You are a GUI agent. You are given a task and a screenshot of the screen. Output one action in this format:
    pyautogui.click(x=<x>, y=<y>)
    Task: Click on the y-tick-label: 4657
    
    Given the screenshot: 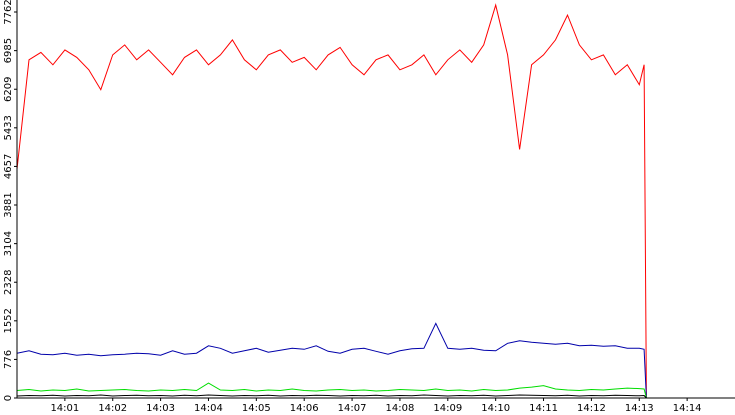 What is the action you would take?
    pyautogui.click(x=8, y=166)
    